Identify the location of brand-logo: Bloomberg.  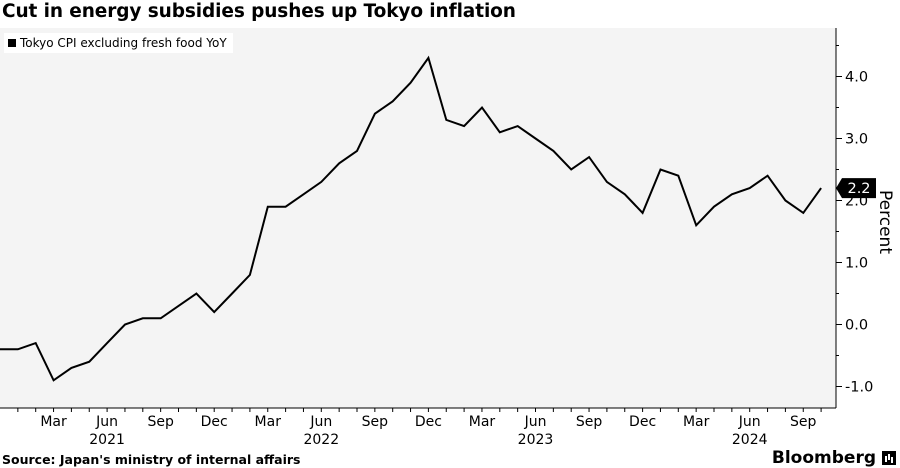
(834, 458).